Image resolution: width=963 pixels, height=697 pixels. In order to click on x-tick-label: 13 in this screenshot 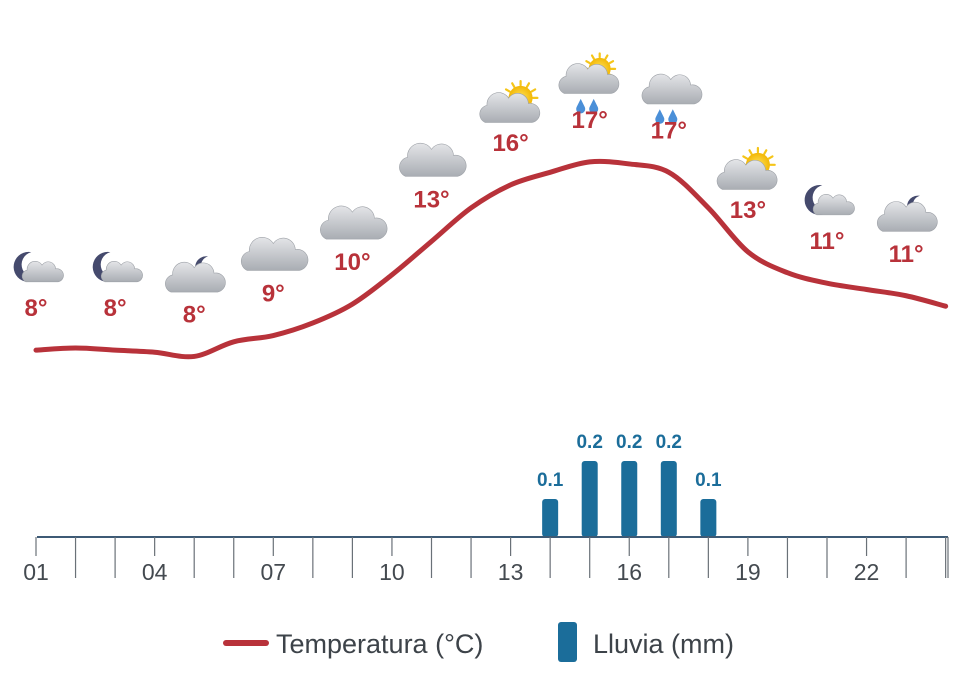, I will do `click(511, 572)`.